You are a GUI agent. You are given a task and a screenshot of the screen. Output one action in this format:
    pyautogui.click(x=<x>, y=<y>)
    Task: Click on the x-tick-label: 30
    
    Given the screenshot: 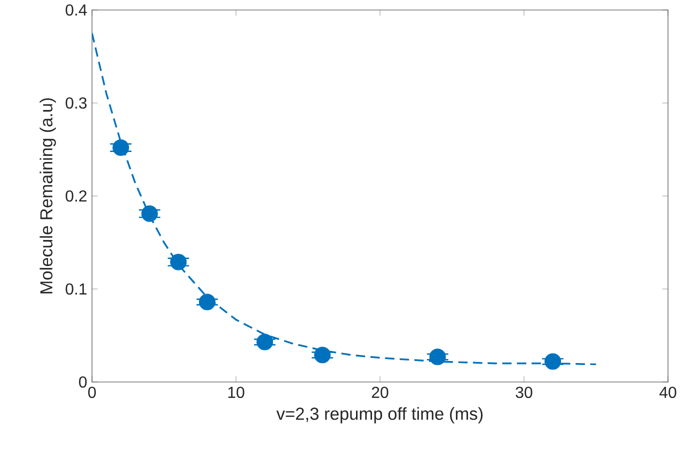 What is the action you would take?
    pyautogui.click(x=524, y=392)
    